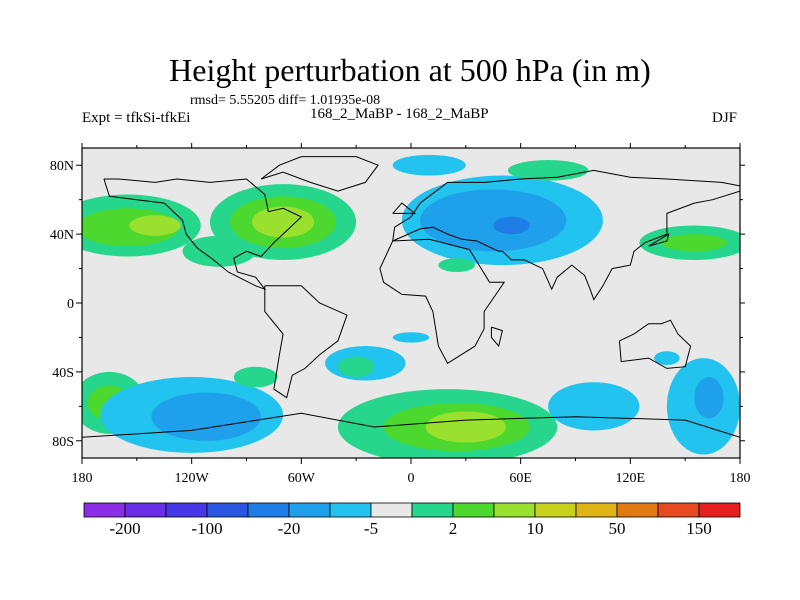  What do you see at coordinates (62, 235) in the screenshot?
I see `y-tick-label-1: 40N` at bounding box center [62, 235].